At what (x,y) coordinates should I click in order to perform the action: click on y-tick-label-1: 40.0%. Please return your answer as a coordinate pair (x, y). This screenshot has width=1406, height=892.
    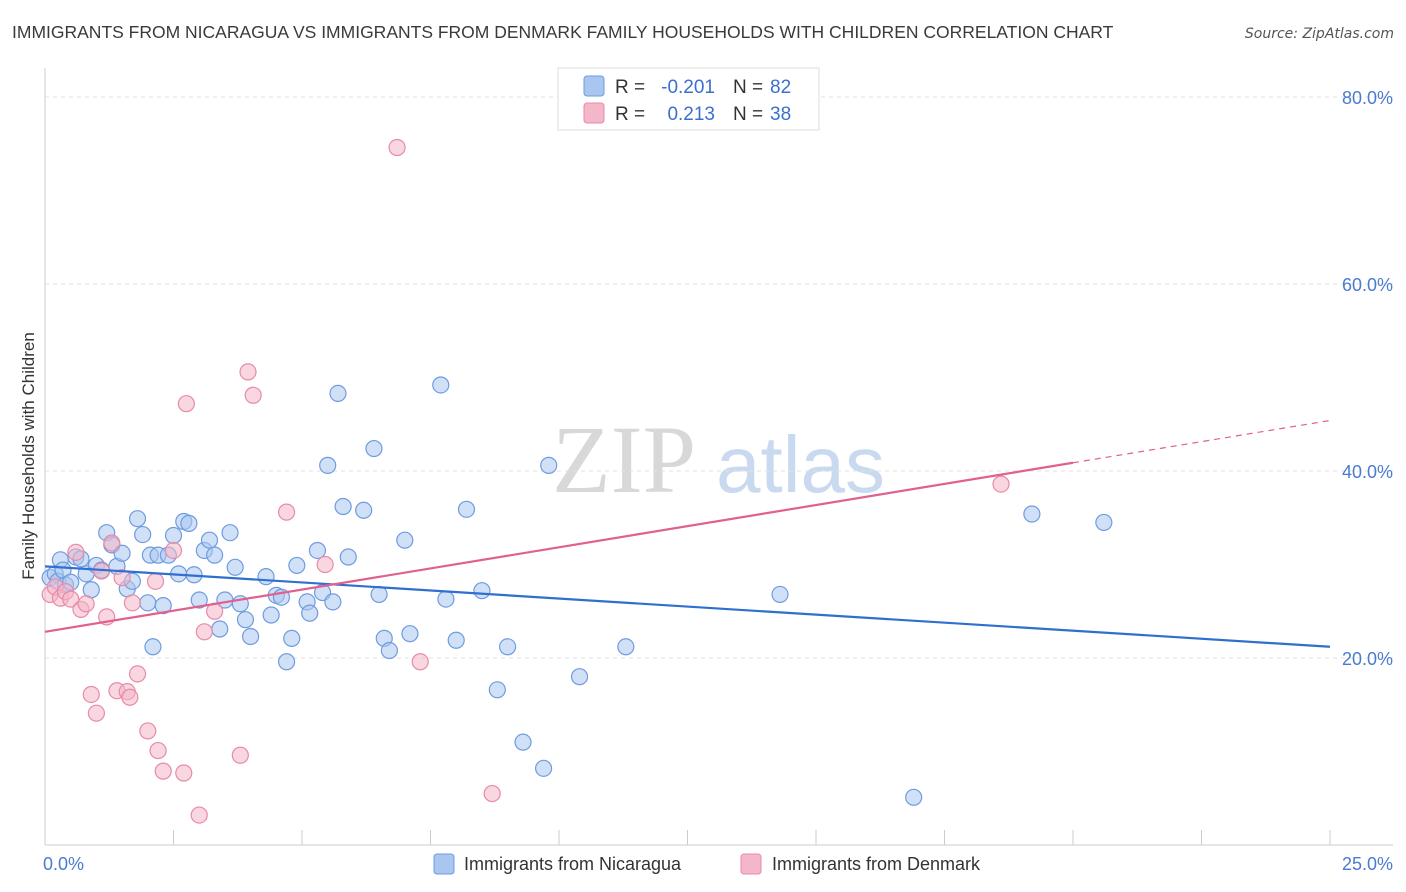
    Looking at the image, I should click on (1367, 472).